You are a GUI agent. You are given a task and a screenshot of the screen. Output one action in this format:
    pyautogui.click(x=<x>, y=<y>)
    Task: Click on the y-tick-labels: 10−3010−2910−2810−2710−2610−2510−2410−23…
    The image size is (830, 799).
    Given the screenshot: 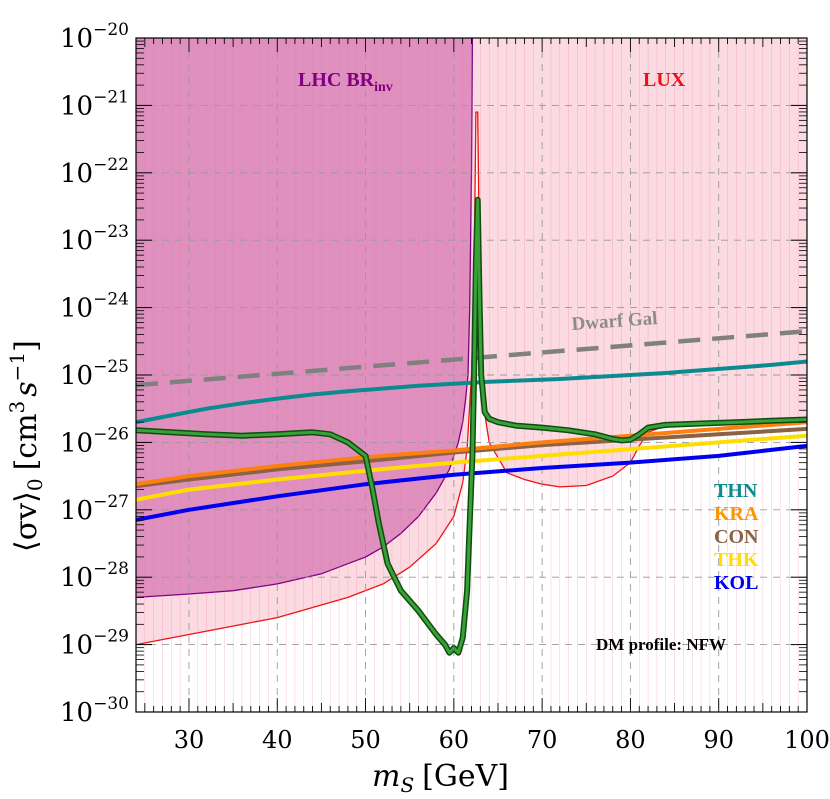 What is the action you would take?
    pyautogui.click(x=94, y=374)
    